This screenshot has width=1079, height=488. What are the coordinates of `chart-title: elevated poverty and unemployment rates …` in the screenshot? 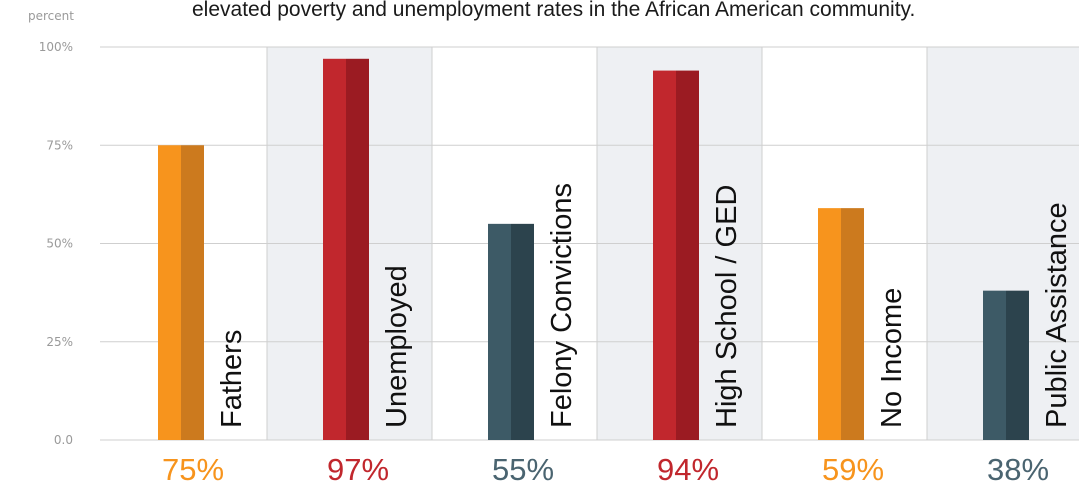 It's located at (553, 10).